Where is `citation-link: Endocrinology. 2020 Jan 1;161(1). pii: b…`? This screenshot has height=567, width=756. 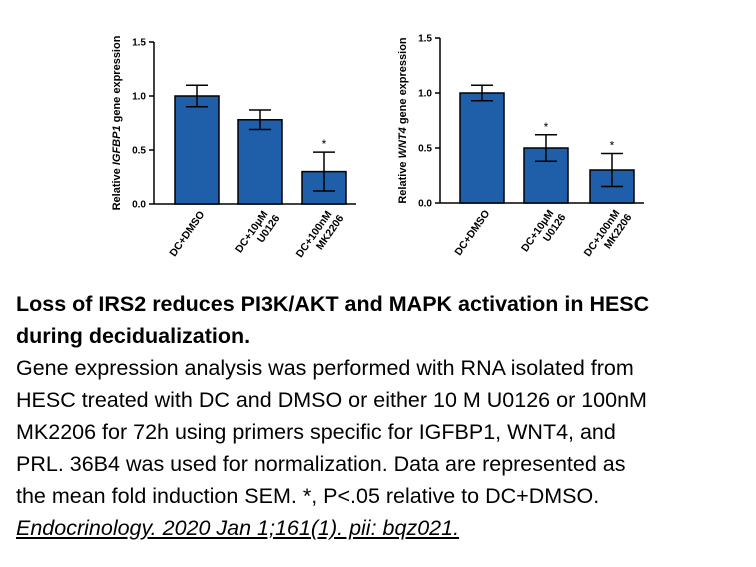 citation-link: Endocrinology. 2020 Jan 1;161(1). pii: b… is located at coordinates (238, 528).